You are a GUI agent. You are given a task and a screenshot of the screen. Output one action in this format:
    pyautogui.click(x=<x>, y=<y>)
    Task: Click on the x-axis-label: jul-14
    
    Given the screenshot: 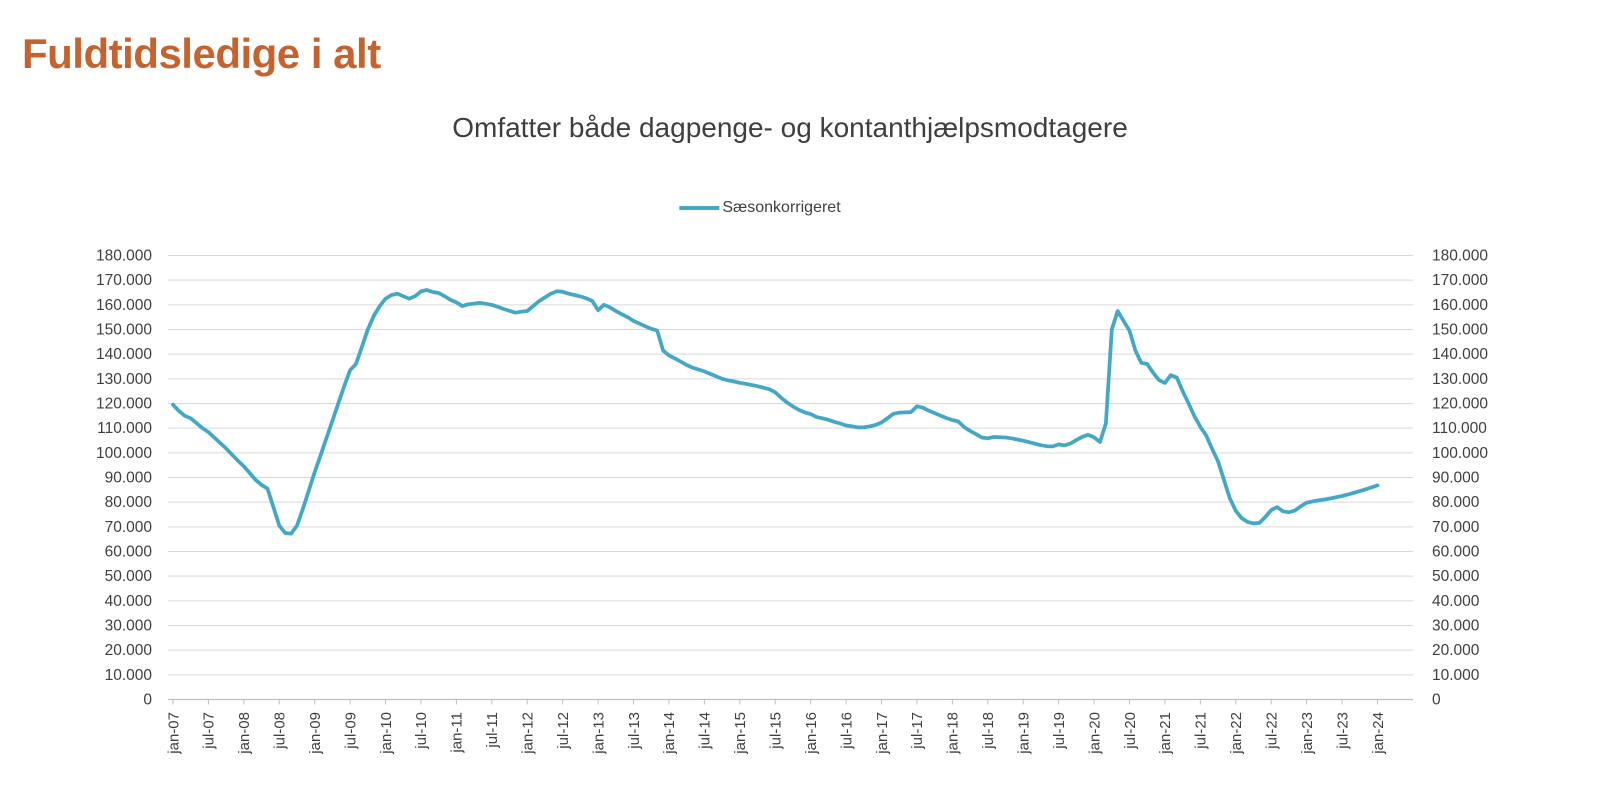 What is the action you would take?
    pyautogui.click(x=705, y=731)
    